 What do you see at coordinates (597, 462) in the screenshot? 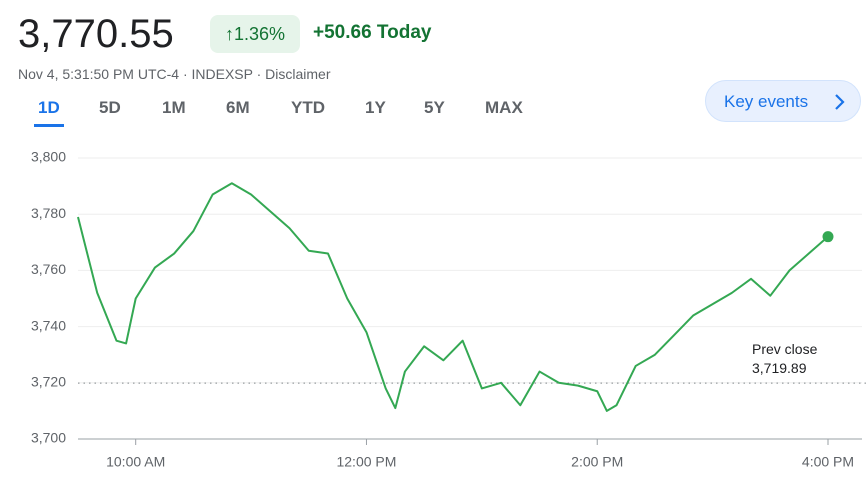
I see `x-tick-label: 2:00 PM` at bounding box center [597, 462].